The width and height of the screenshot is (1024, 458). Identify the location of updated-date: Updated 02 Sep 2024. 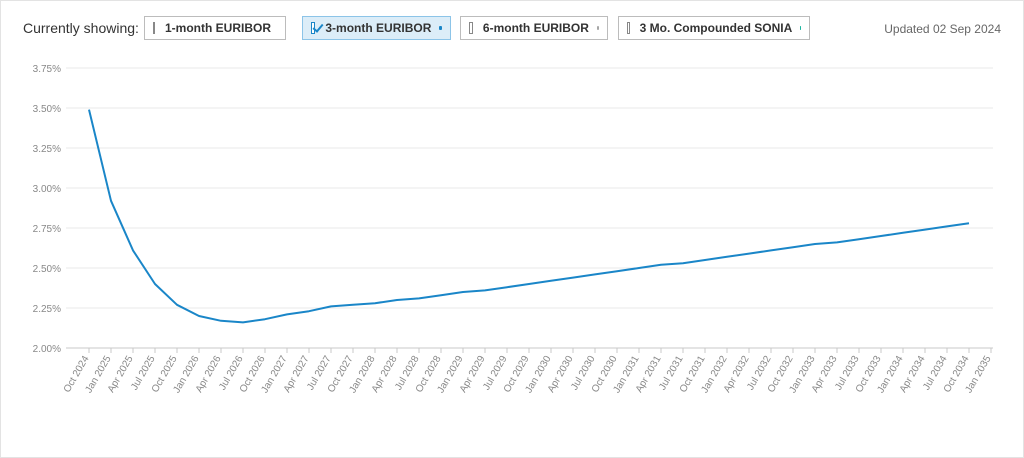
(942, 29).